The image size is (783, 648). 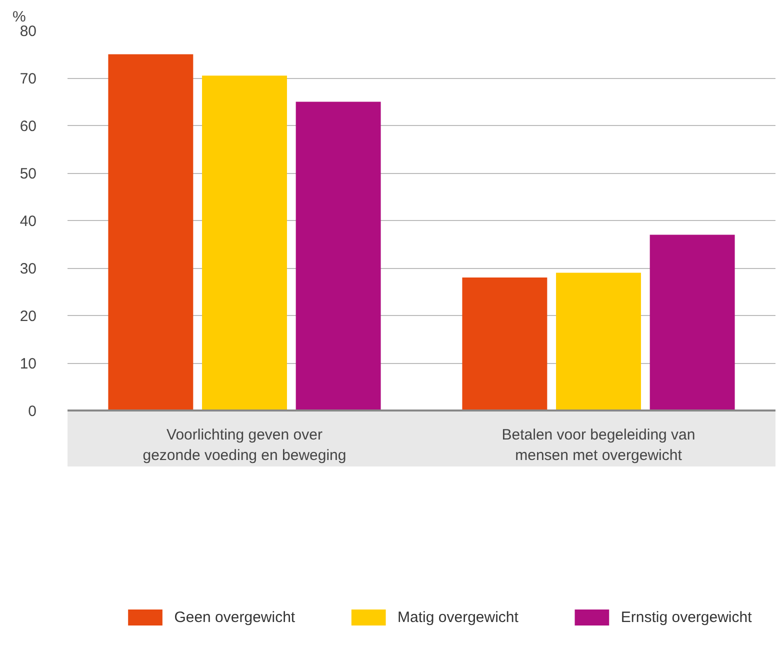 What do you see at coordinates (599, 445) in the screenshot?
I see `x-tick-label: Betalen voor begeleiding van mensen met overgewicht` at bounding box center [599, 445].